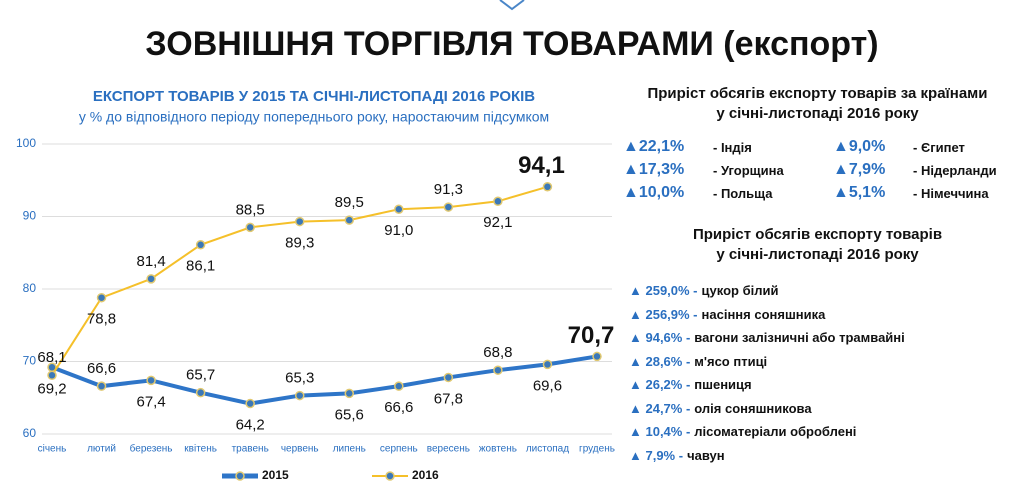 The image size is (1024, 491). Describe the element at coordinates (824, 409) in the screenshot. I see `product-item: ▲ 24,7% - олія соняшникова` at that location.